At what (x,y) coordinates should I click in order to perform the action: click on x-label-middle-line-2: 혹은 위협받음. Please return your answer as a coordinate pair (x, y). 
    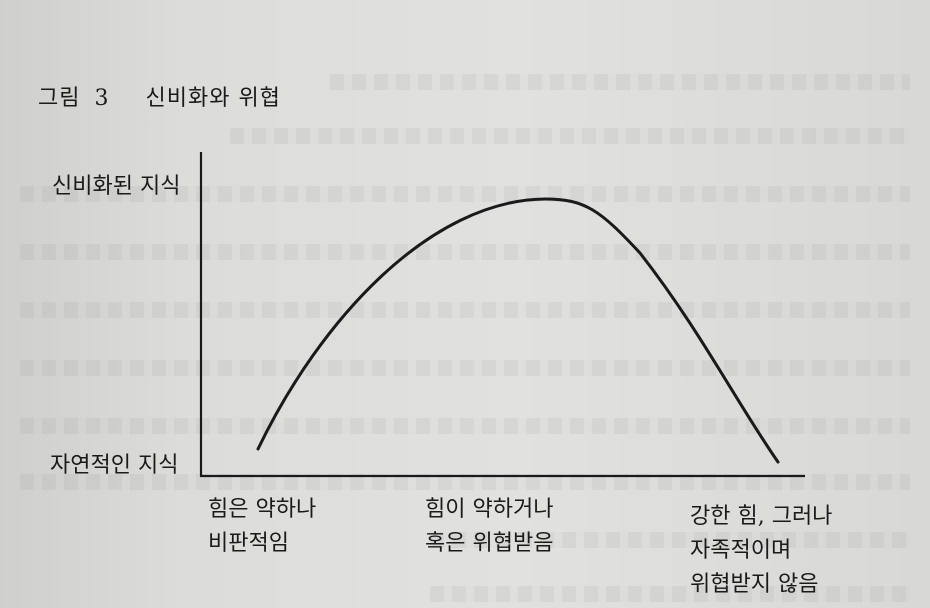
    Looking at the image, I should click on (489, 543).